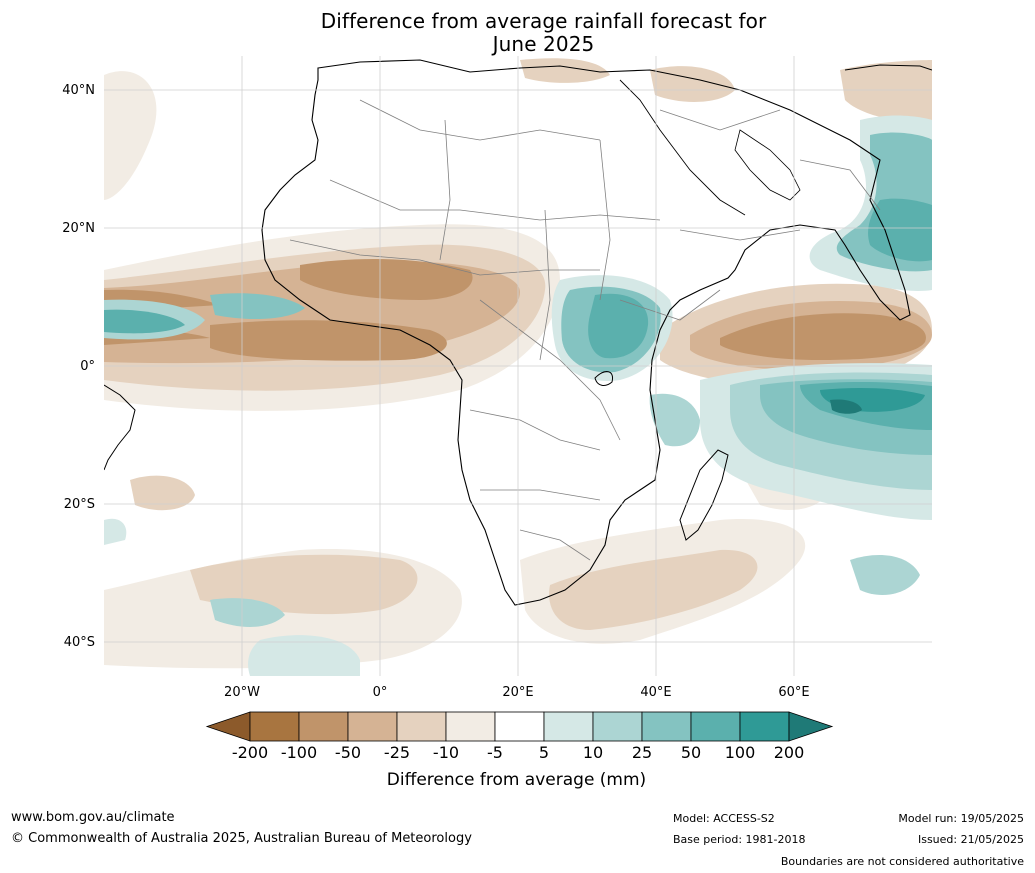 Image resolution: width=1035 pixels, height=873 pixels. Describe the element at coordinates (79, 504) in the screenshot. I see `lat-tick-20s: 20°S` at that location.